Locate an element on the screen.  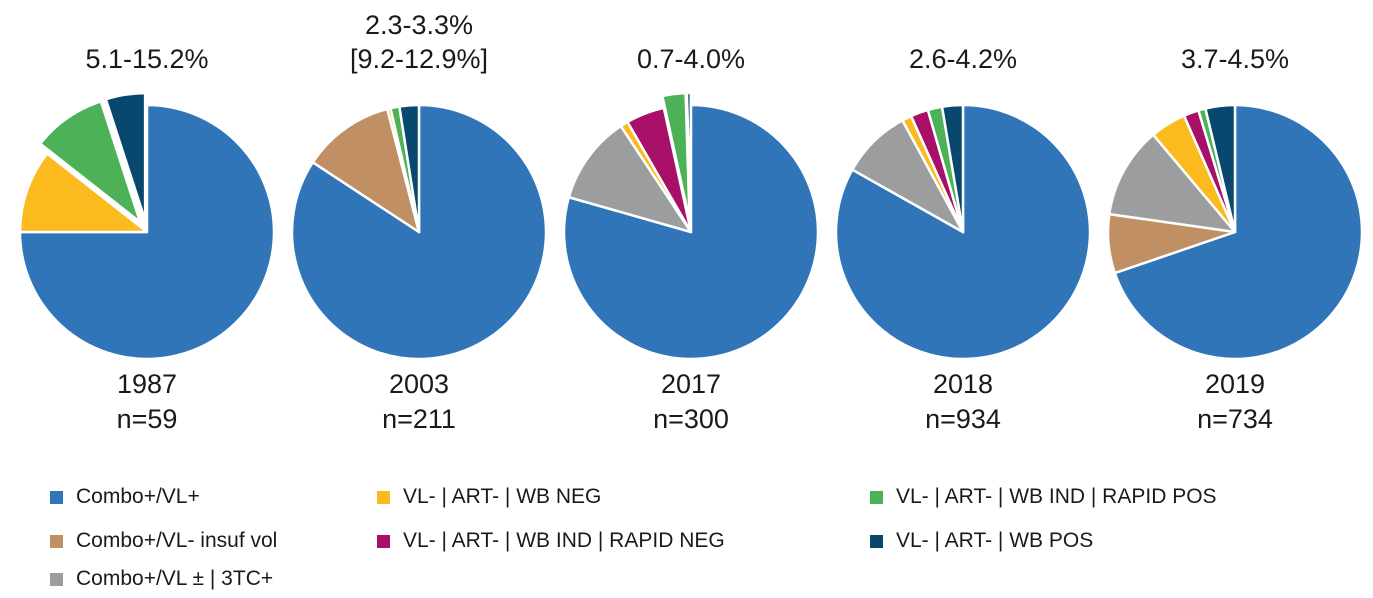
pie-year-label: 2017 is located at coordinates (691, 384).